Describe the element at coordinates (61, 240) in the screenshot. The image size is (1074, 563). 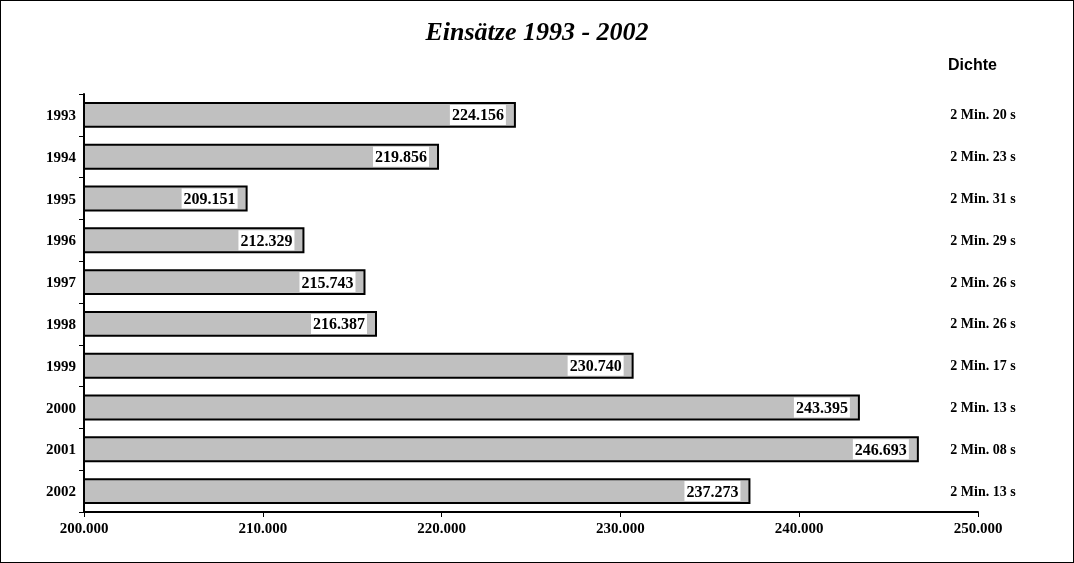
I see `y-tick-label: 1996` at that location.